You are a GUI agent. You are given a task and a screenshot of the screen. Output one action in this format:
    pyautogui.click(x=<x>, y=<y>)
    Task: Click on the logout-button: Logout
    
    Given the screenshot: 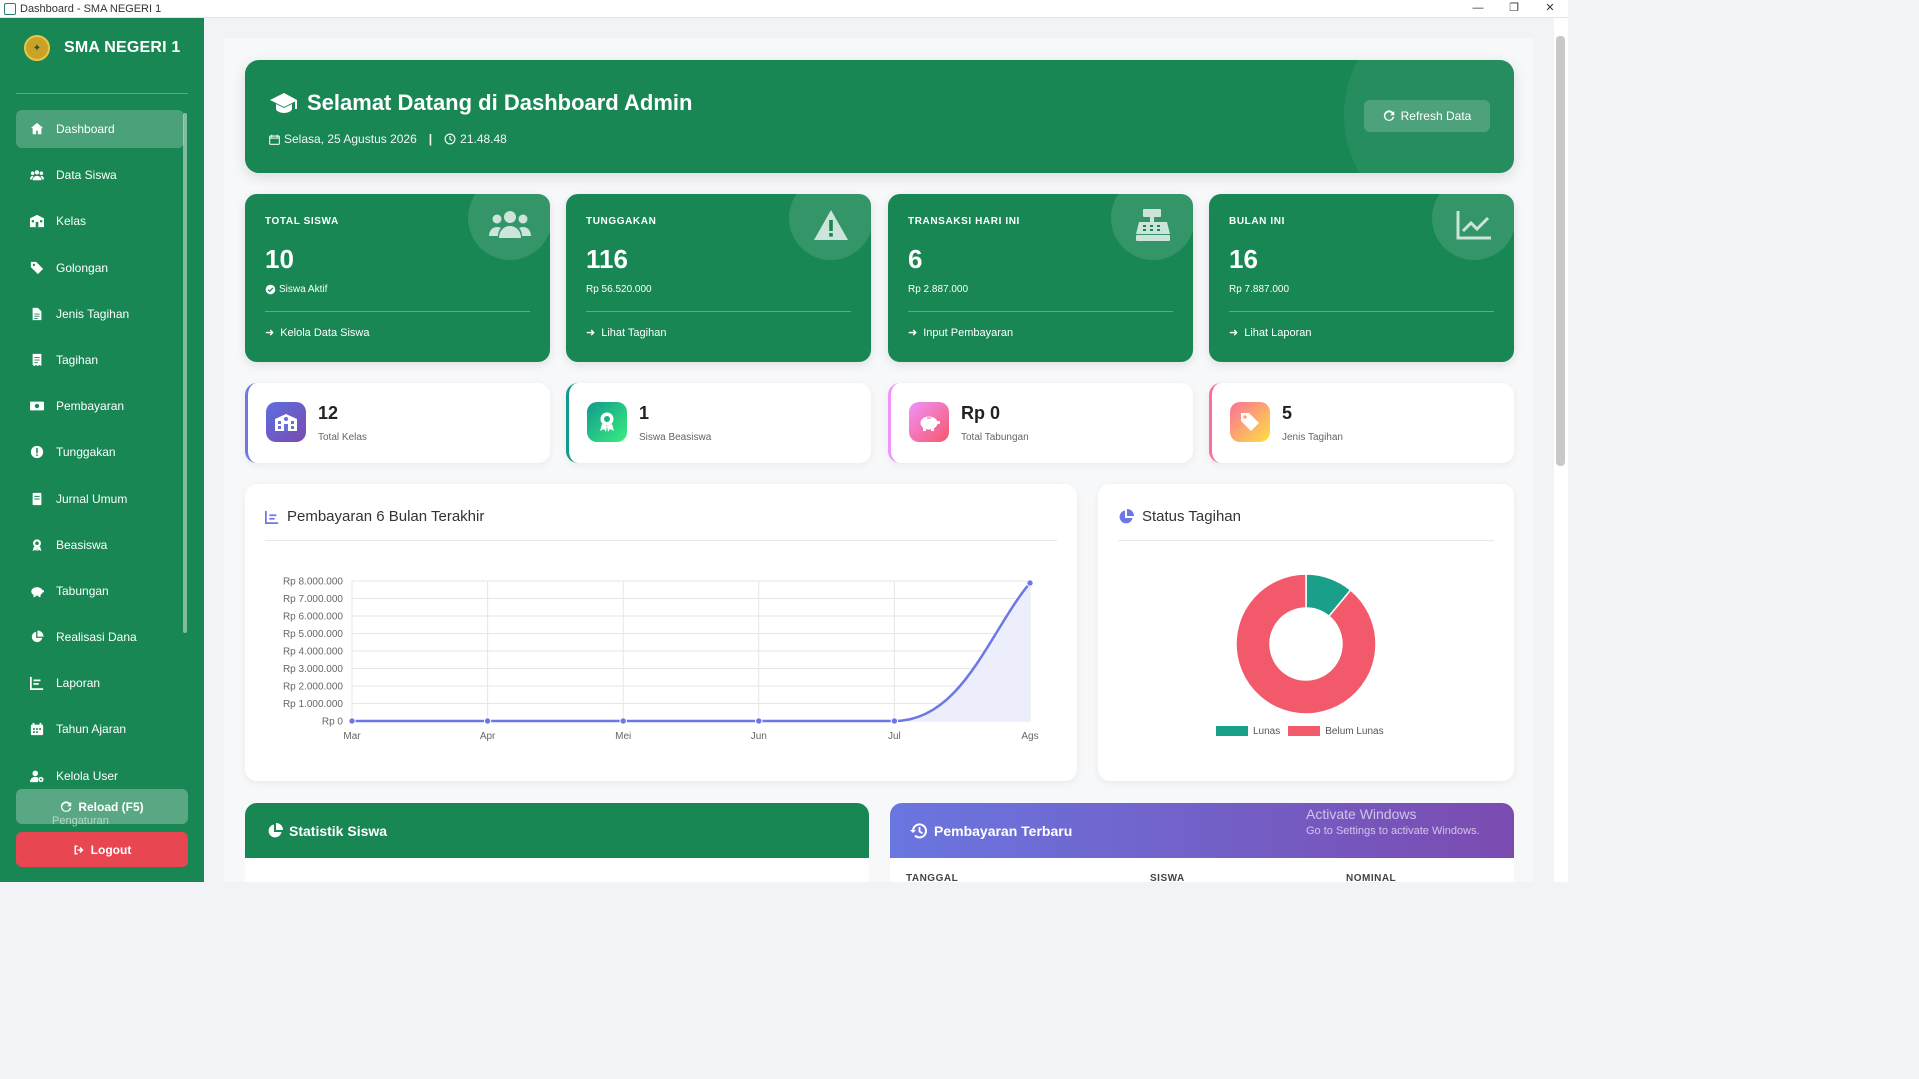 What is the action you would take?
    pyautogui.click(x=102, y=849)
    